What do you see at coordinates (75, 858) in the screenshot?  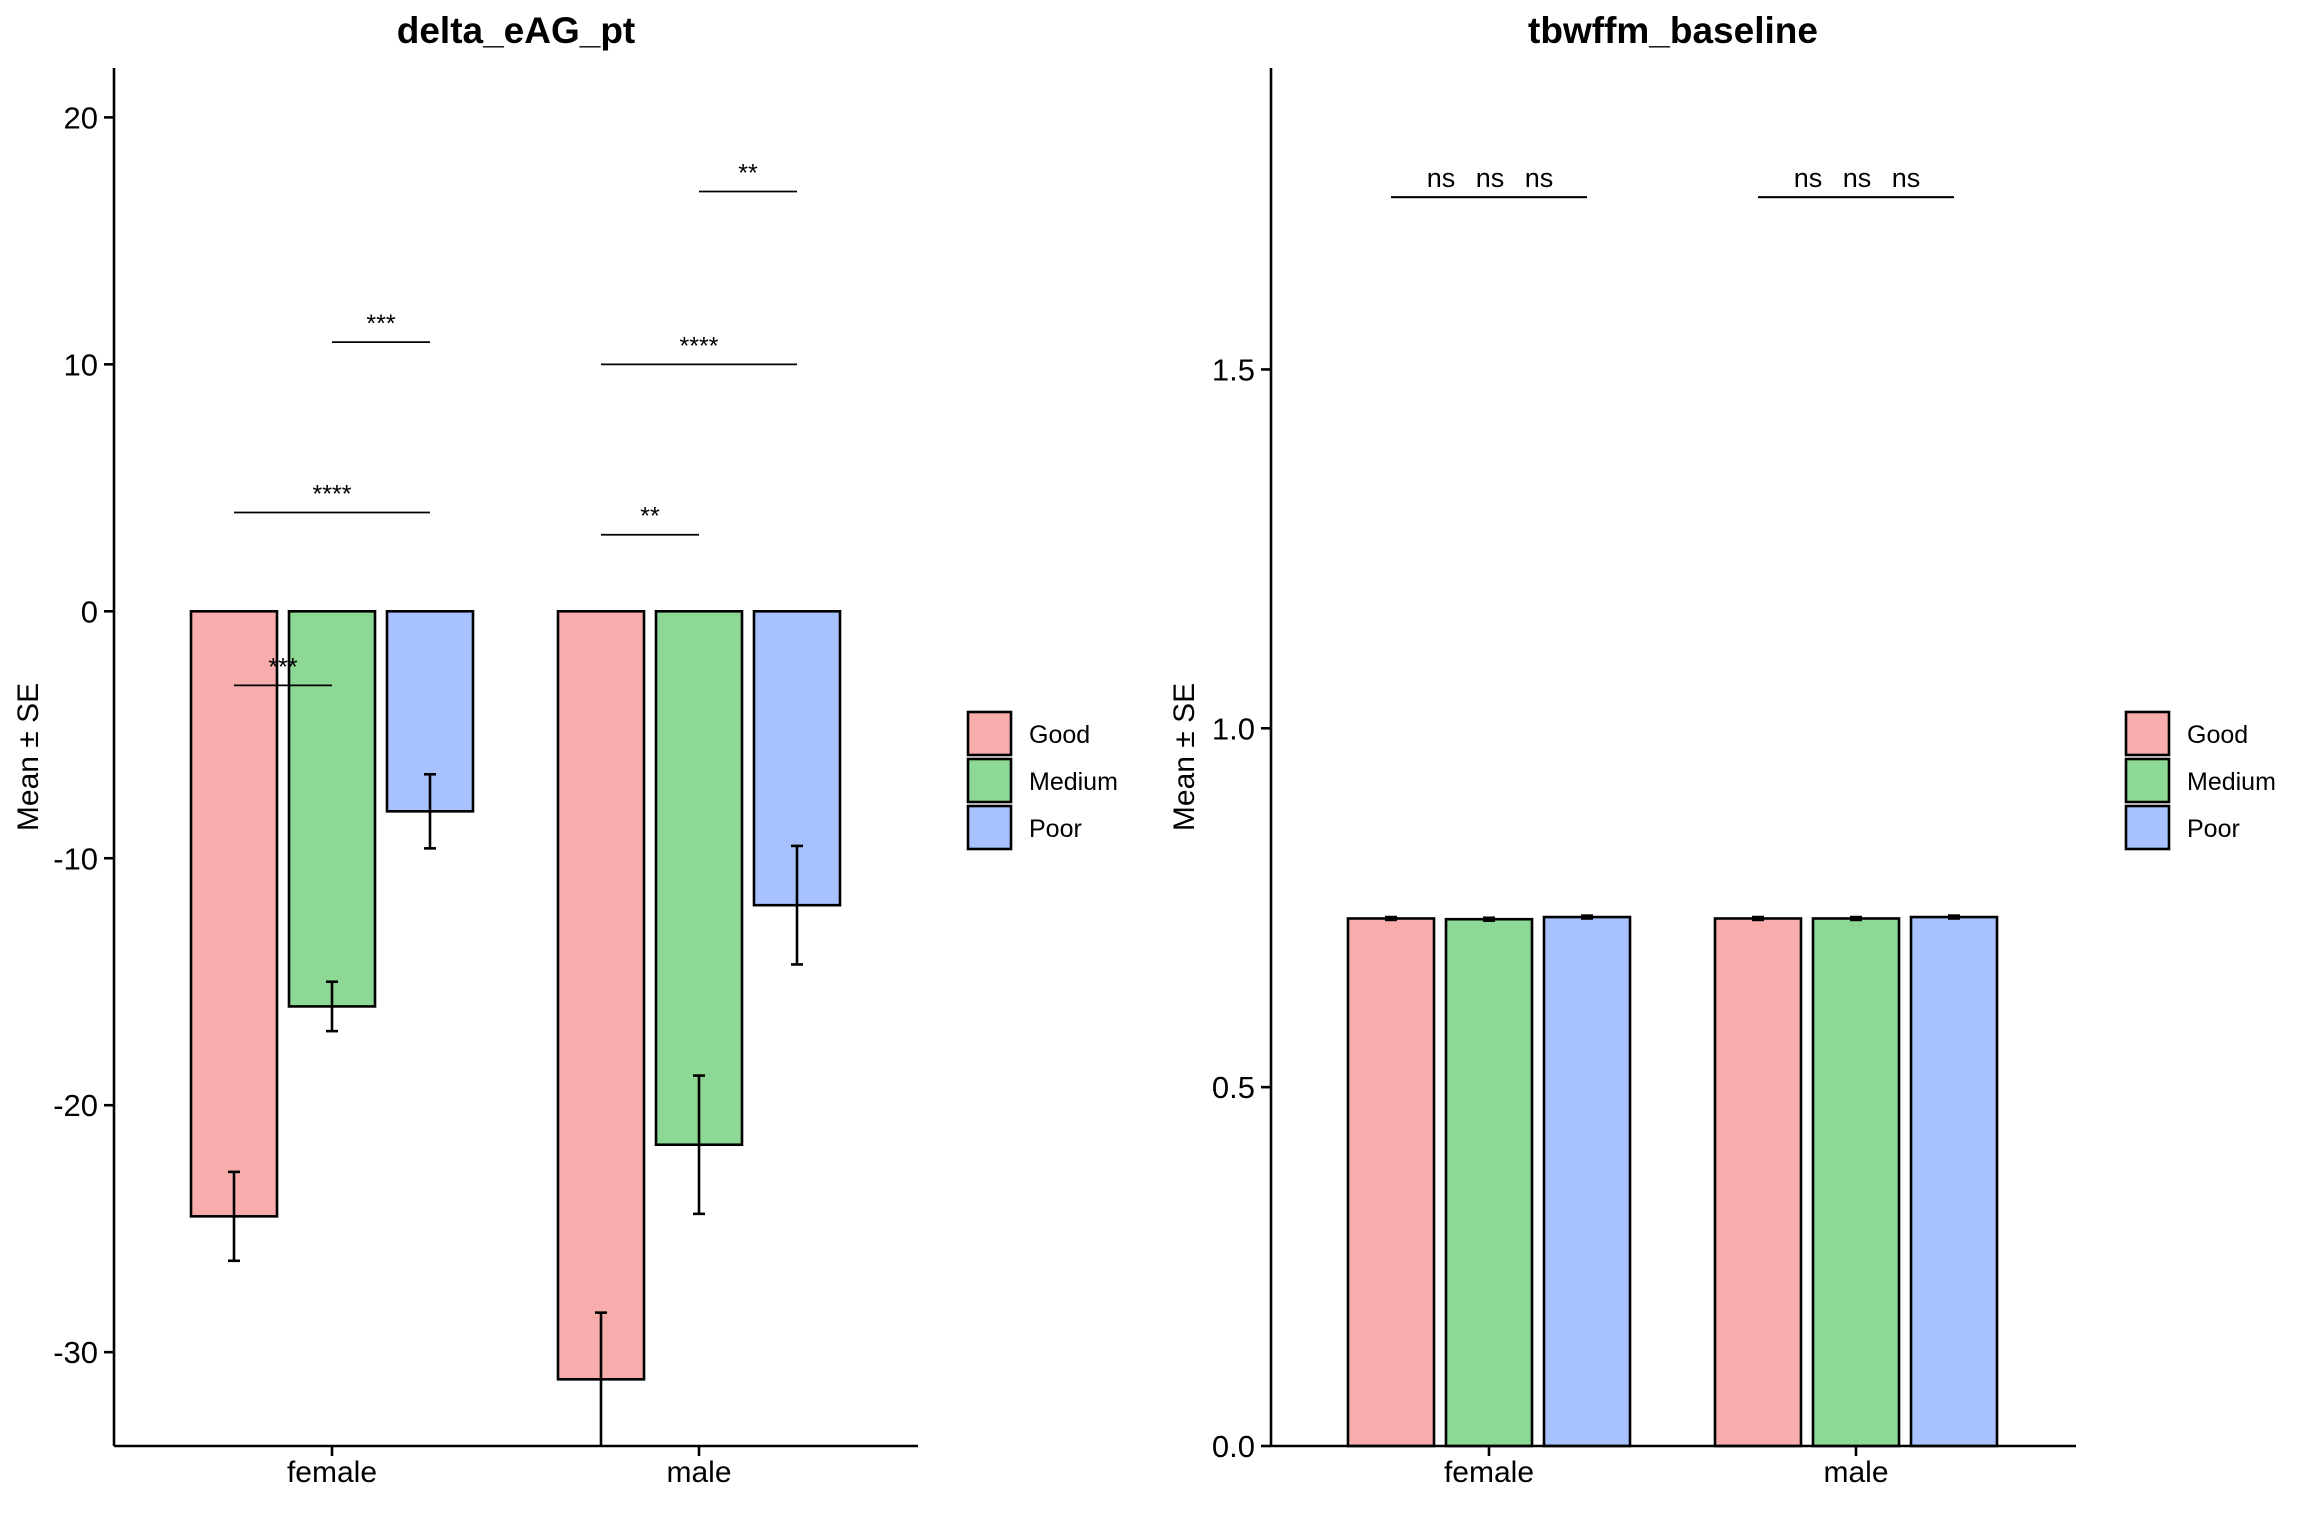 I see `y-tick-label: -10` at bounding box center [75, 858].